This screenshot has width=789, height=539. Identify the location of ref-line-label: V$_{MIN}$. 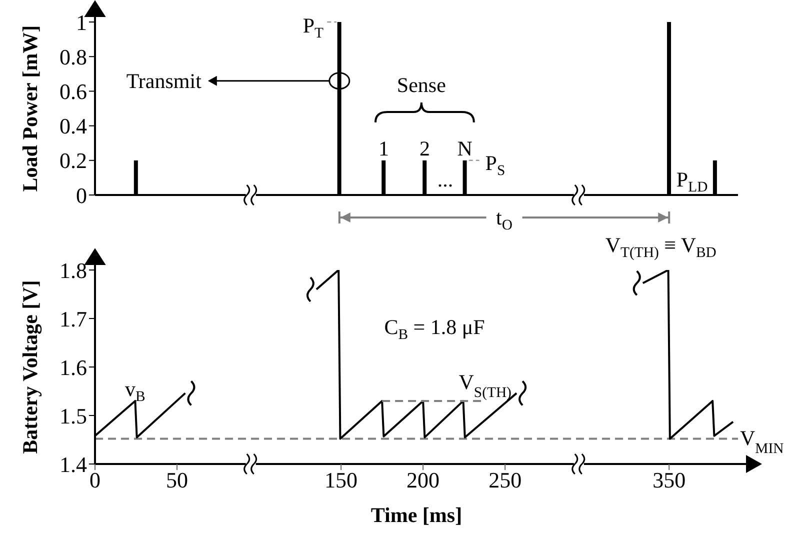
(762, 441).